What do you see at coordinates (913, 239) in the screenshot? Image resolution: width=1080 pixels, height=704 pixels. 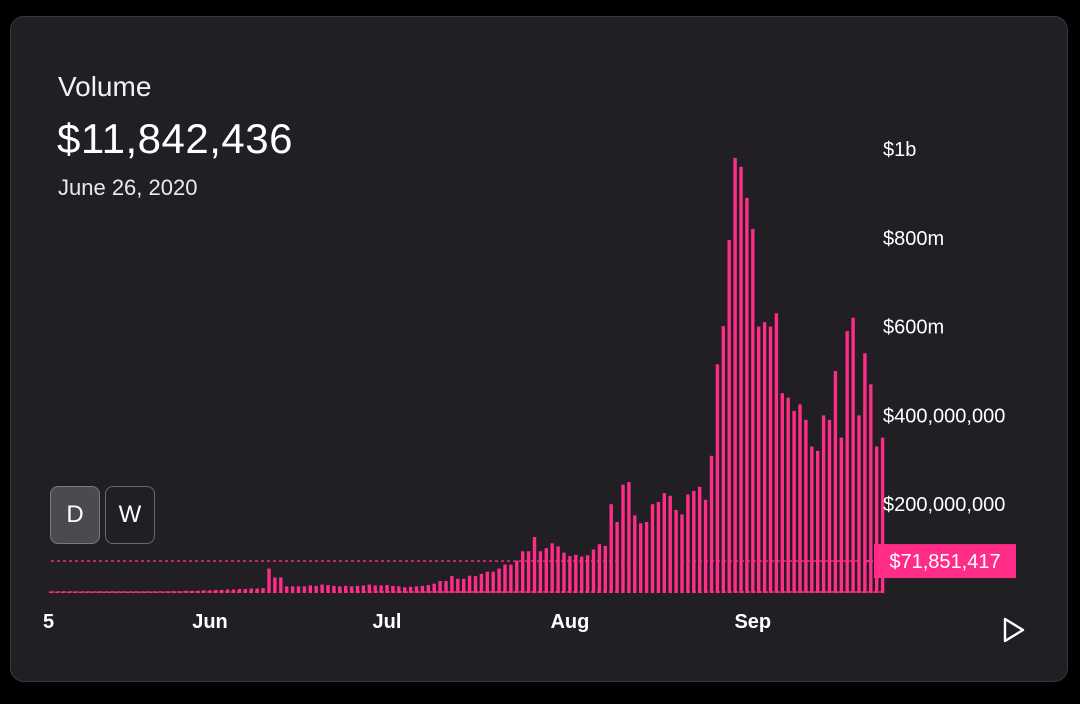 I see `y-tick-label: $800m` at bounding box center [913, 239].